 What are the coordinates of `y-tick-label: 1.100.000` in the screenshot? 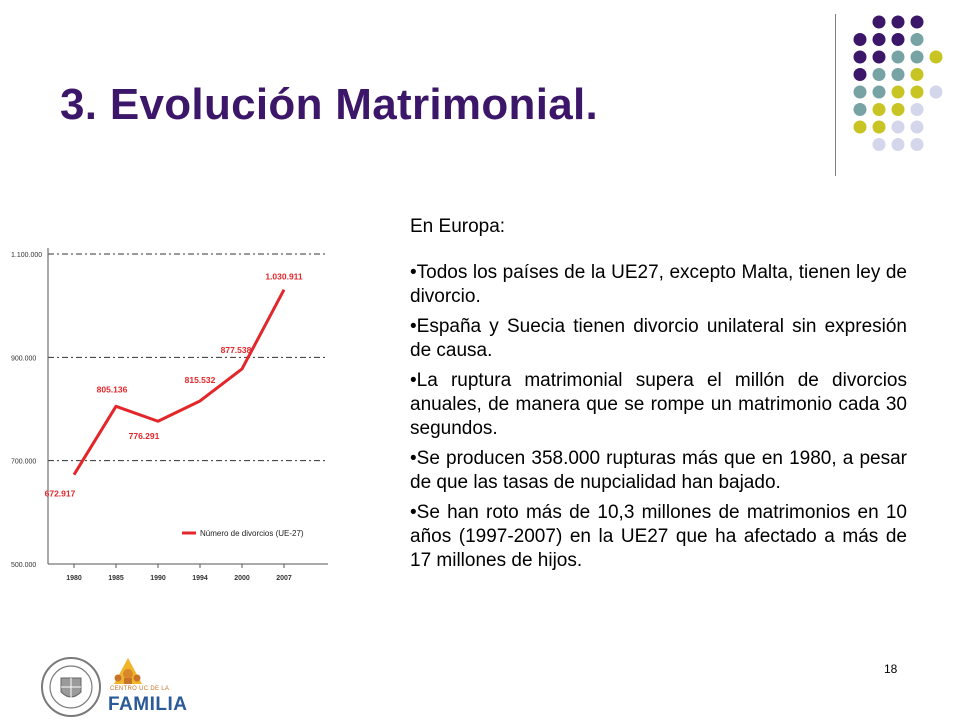 It's located at (26, 255).